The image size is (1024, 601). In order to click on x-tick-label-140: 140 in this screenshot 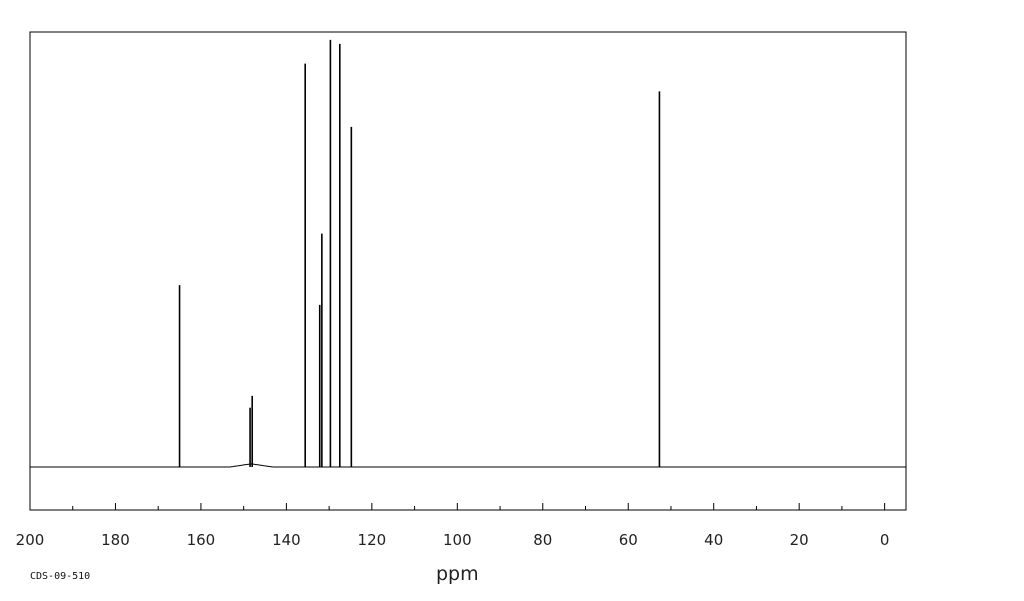, I will do `click(286, 540)`.